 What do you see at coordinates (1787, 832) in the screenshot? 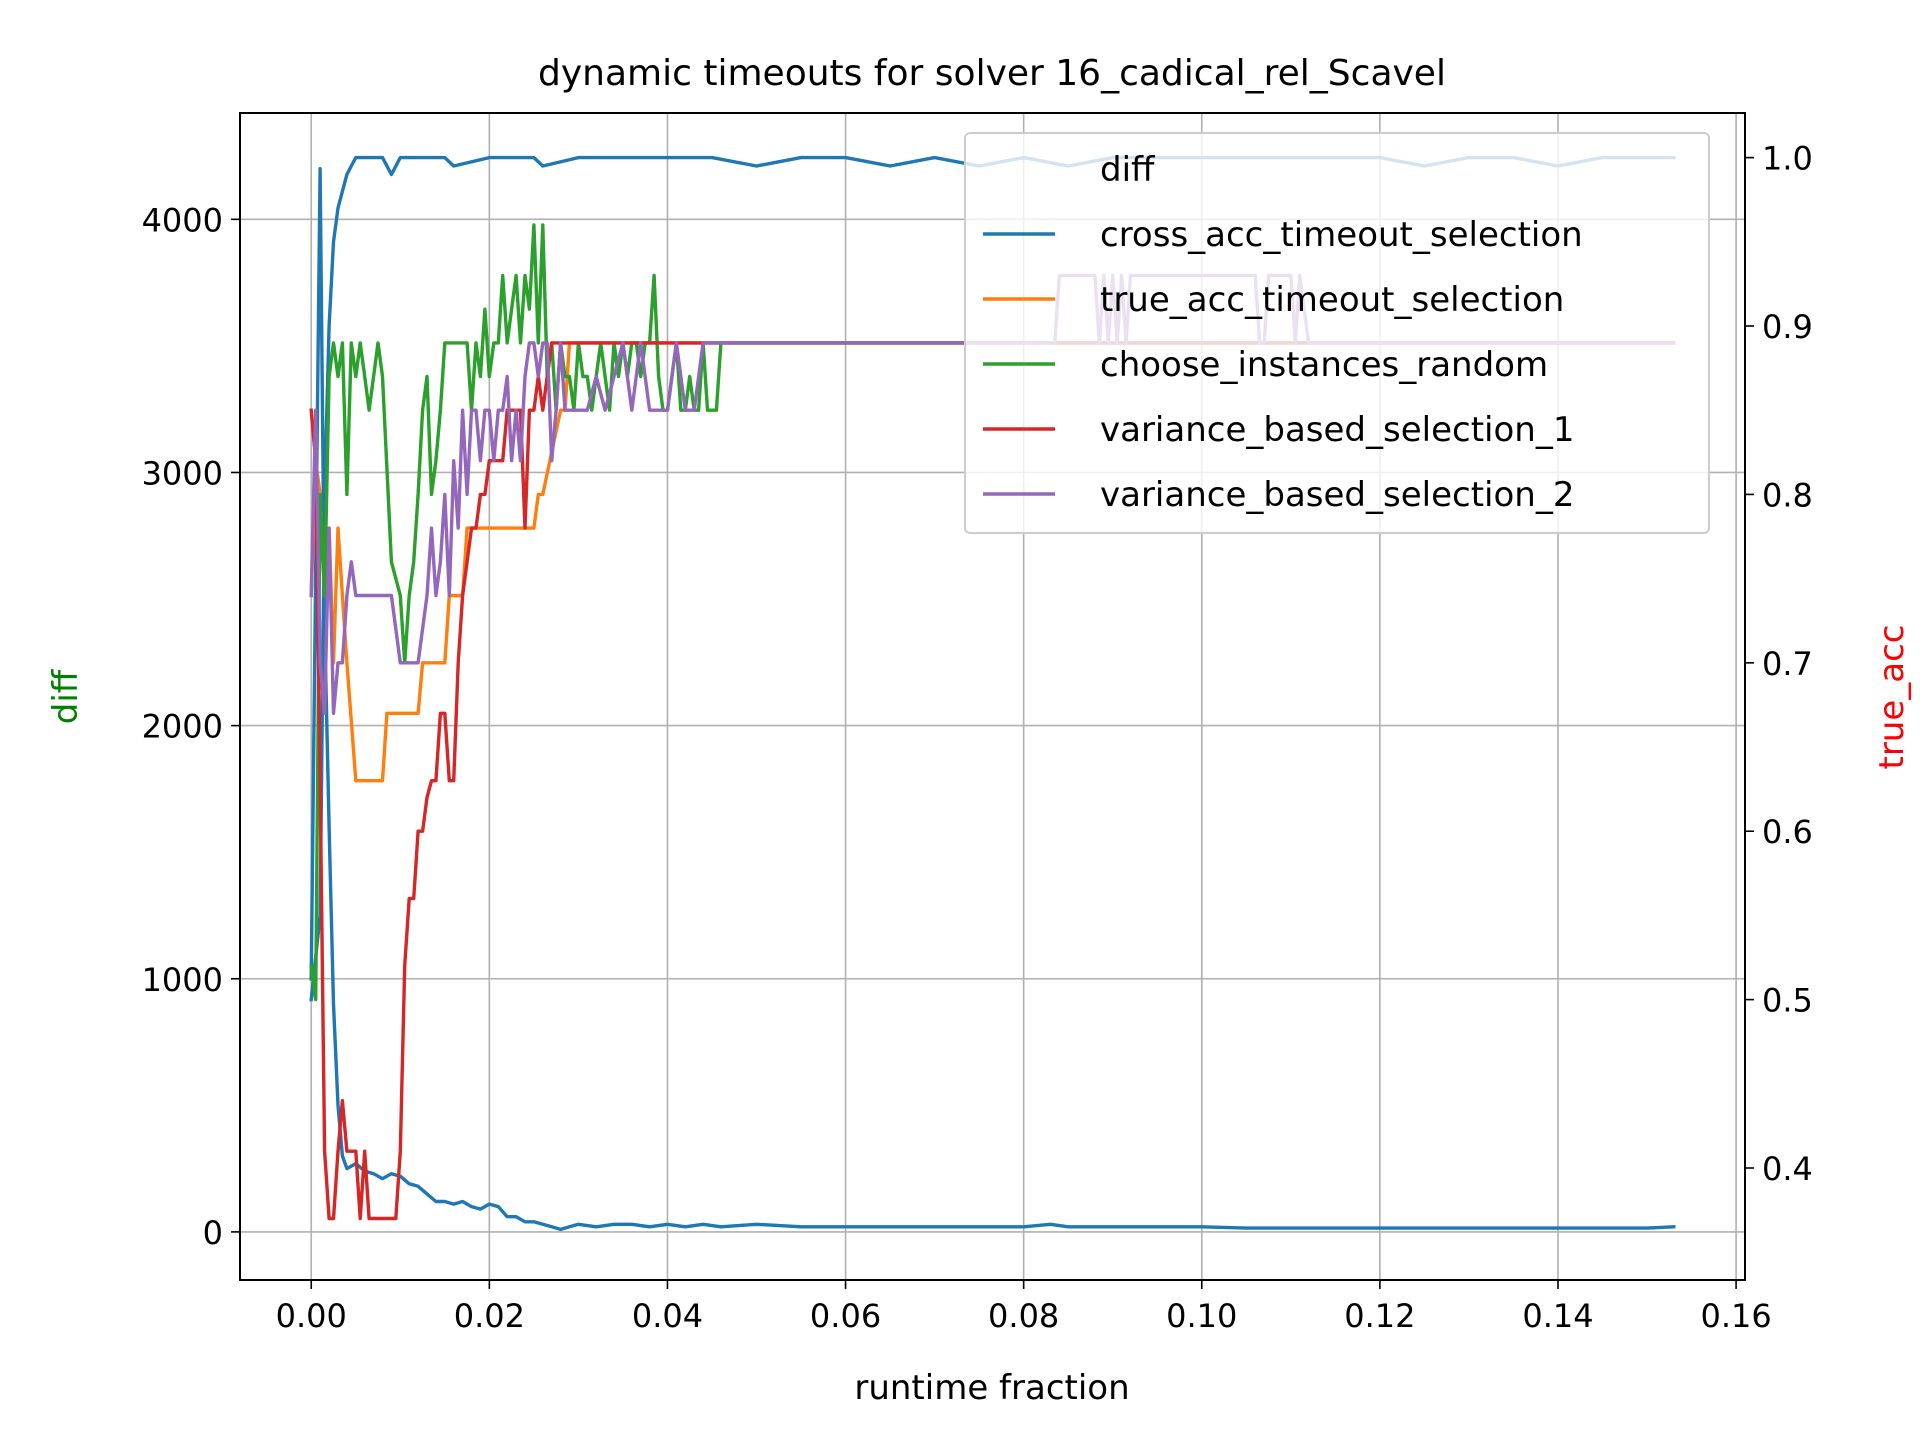
I see `y-right-tick-label: 0.6` at bounding box center [1787, 832].